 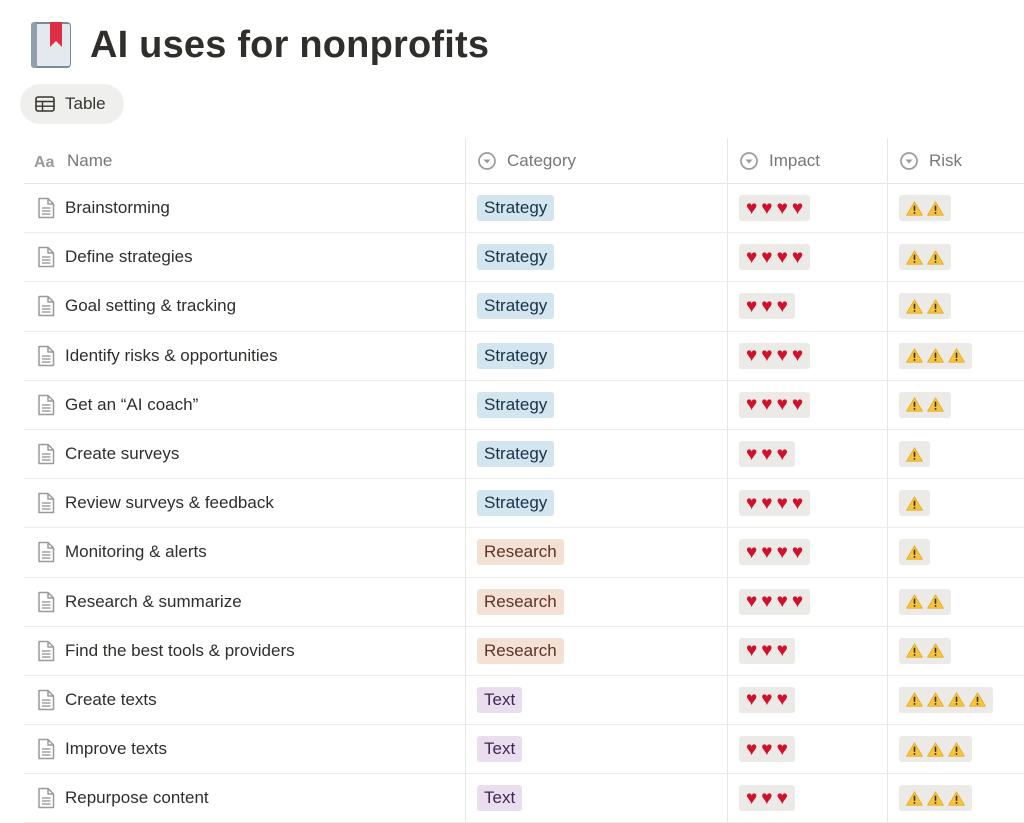 What do you see at coordinates (171, 355) in the screenshot?
I see `row-title: Identify risks & opportunities` at bounding box center [171, 355].